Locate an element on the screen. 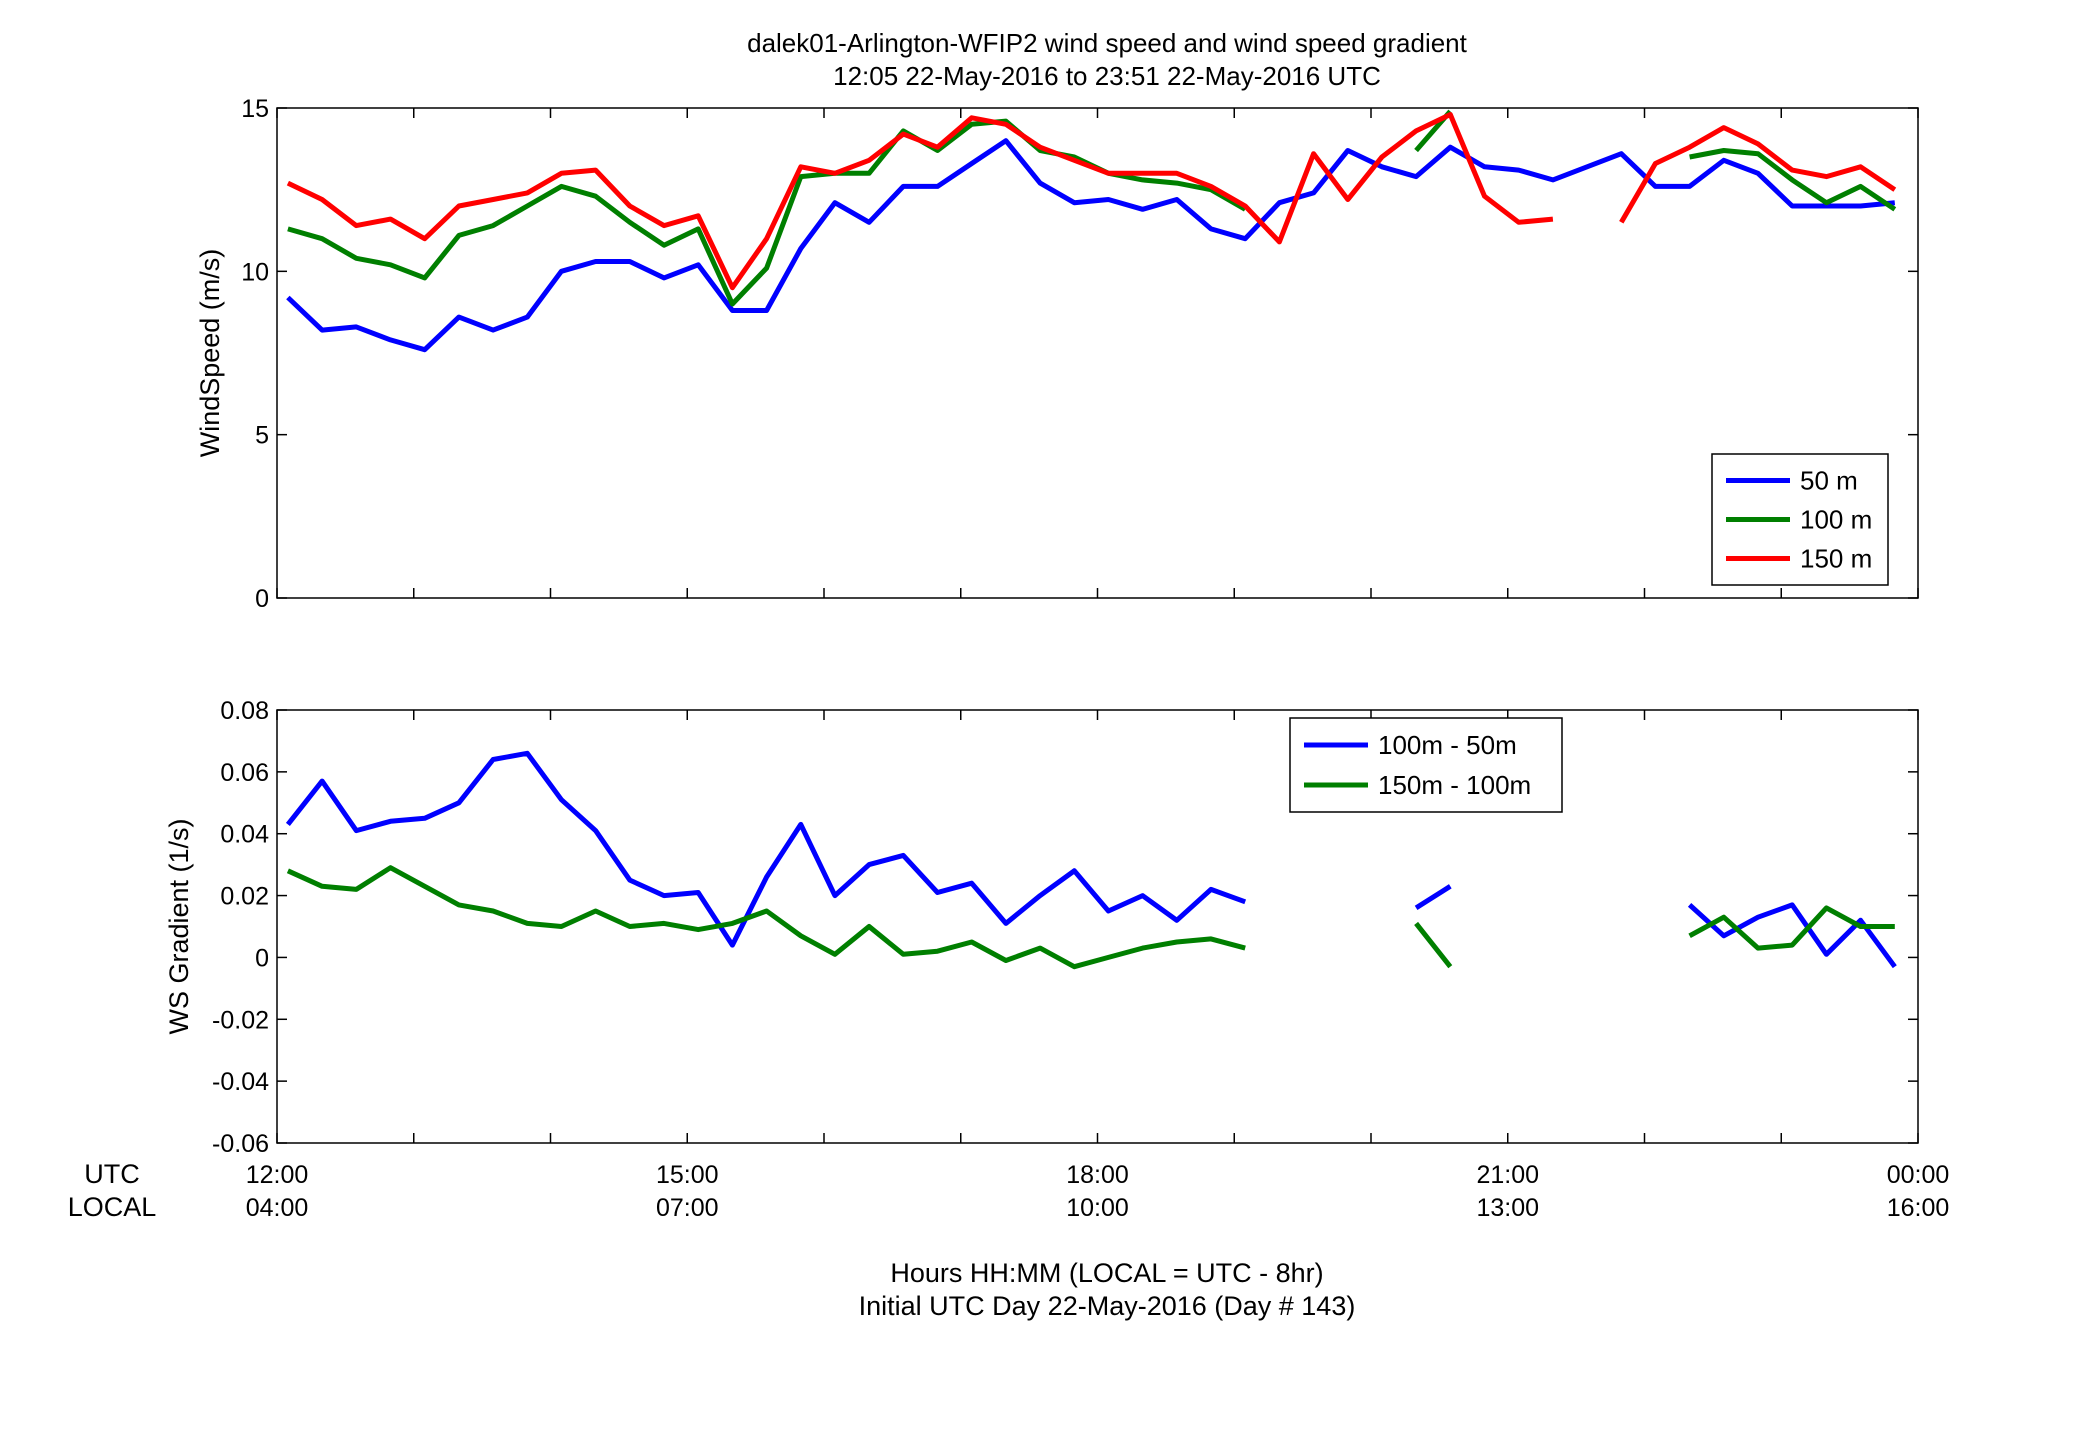 Image resolution: width=2098 pixels, height=1430 pixels. wind-speed-legend-label: 50 m is located at coordinates (1829, 481).